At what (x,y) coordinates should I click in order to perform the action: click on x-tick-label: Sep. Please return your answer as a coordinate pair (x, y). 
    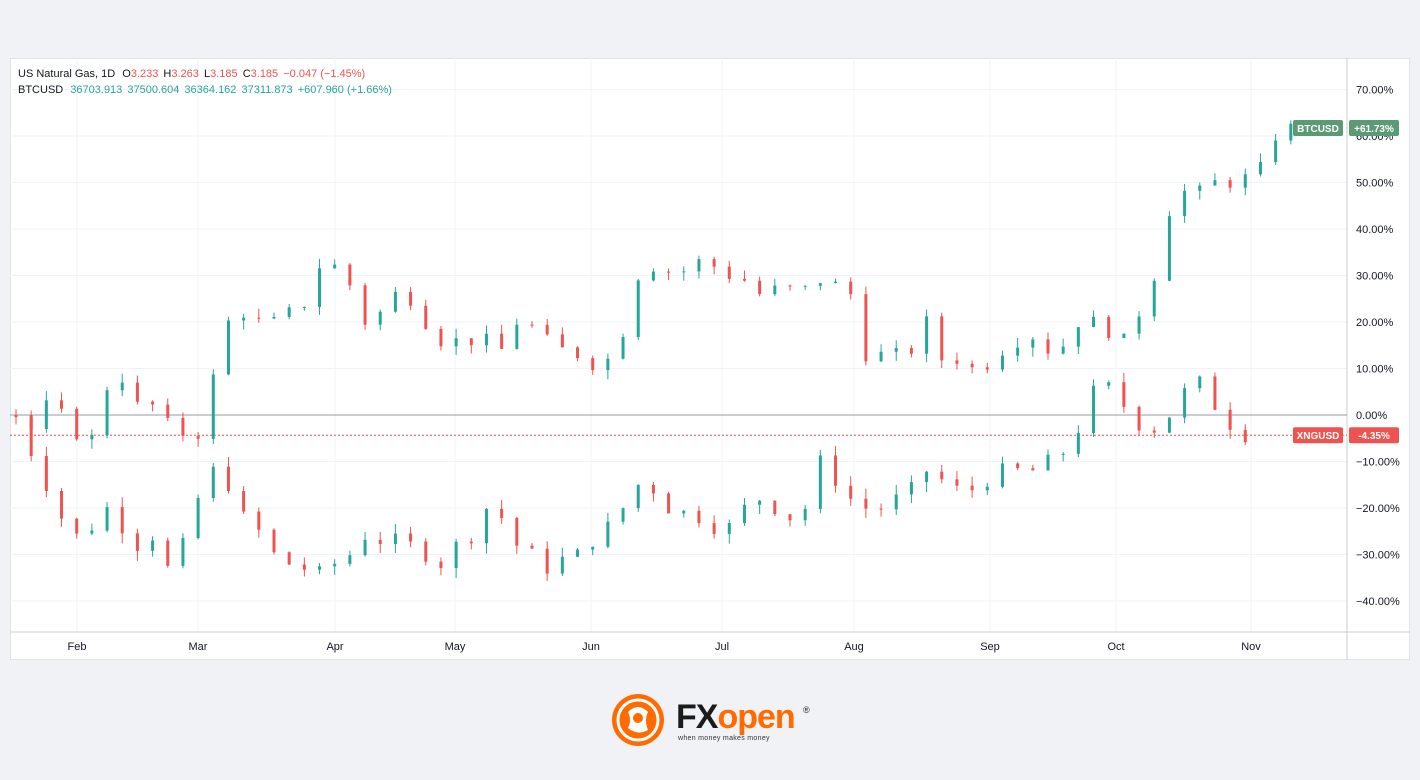
    Looking at the image, I should click on (990, 647).